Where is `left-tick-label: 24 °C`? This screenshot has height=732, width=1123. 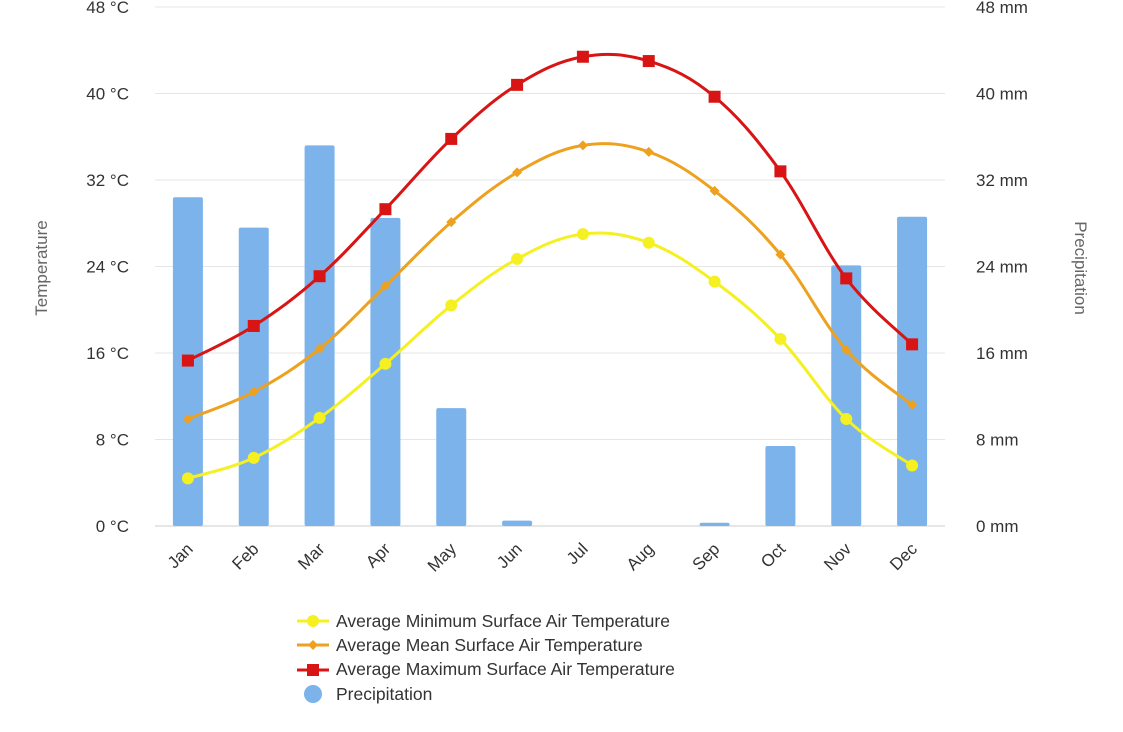 left-tick-label: 24 °C is located at coordinates (107, 267).